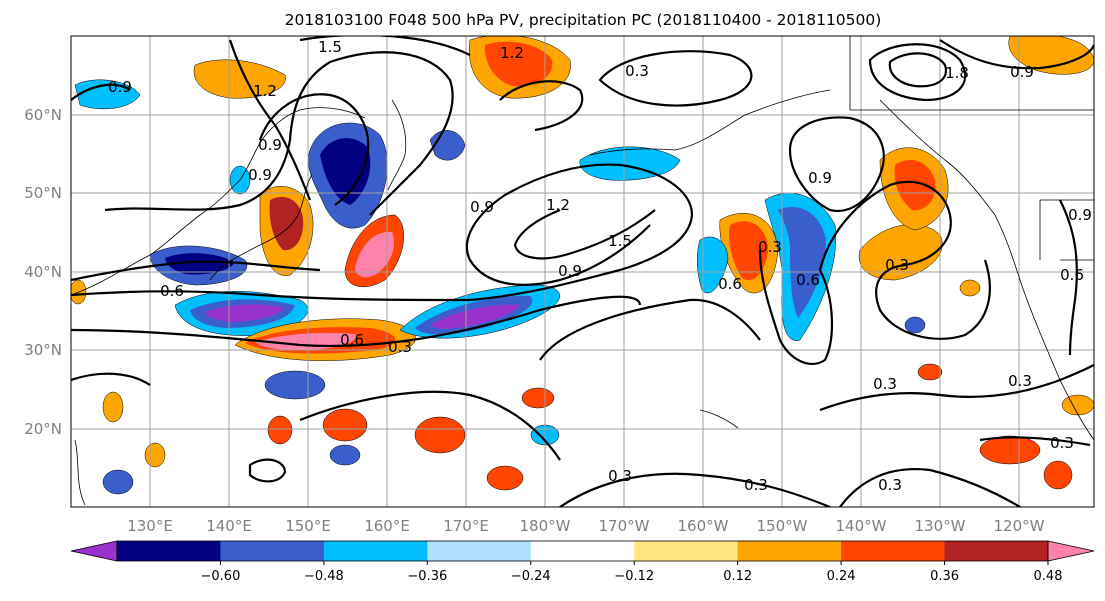  What do you see at coordinates (624, 526) in the screenshot?
I see `lon-tick-label: 170°W` at bounding box center [624, 526].